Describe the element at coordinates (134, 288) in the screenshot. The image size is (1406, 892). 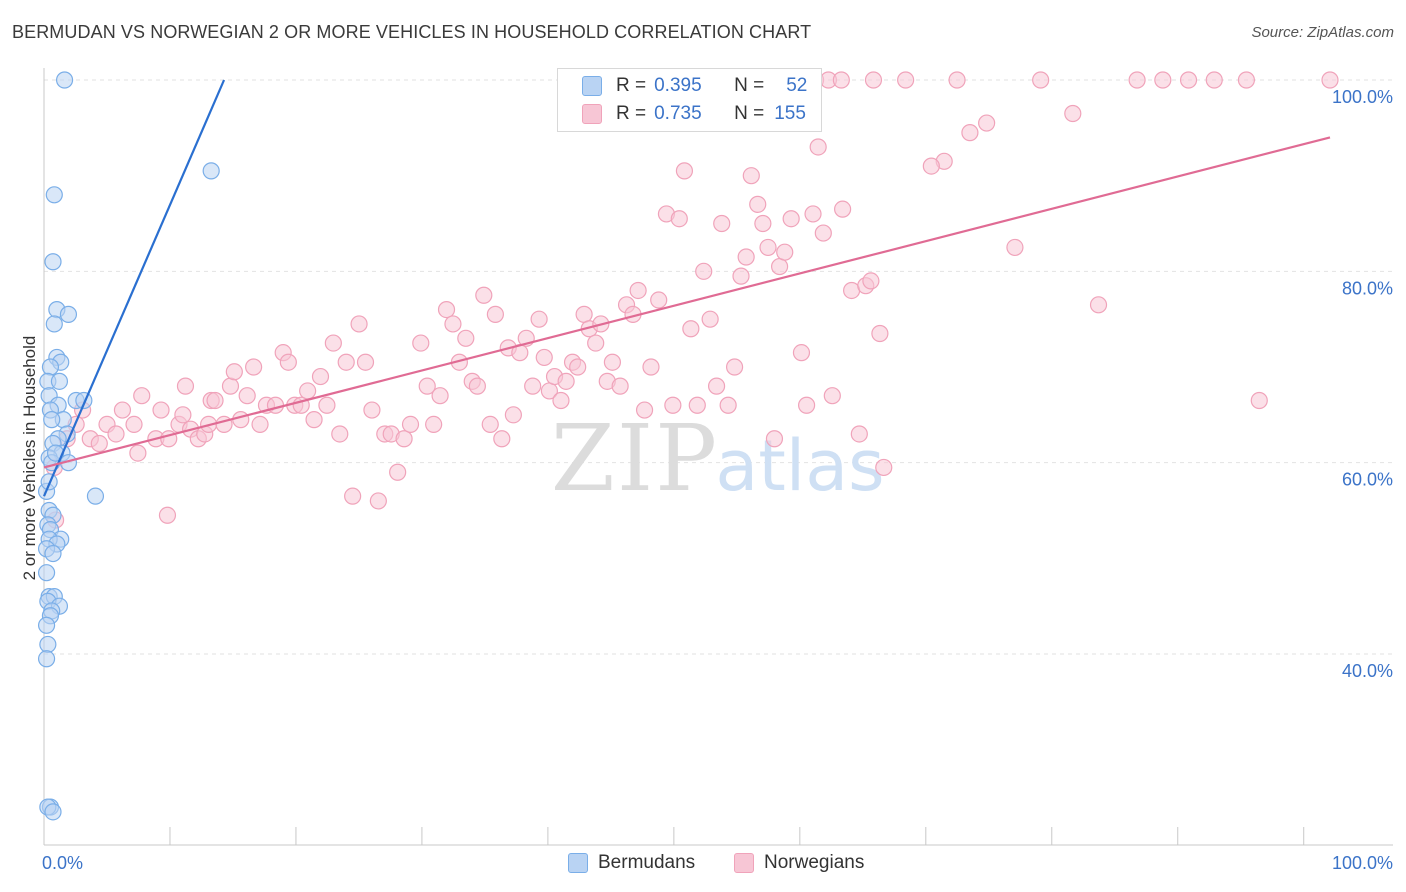
I see `bermudan-trend-line` at that location.